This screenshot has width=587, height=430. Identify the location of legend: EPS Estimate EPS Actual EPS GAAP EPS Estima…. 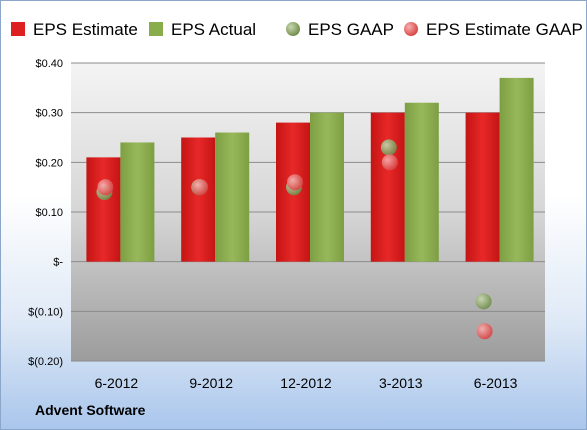
(297, 29).